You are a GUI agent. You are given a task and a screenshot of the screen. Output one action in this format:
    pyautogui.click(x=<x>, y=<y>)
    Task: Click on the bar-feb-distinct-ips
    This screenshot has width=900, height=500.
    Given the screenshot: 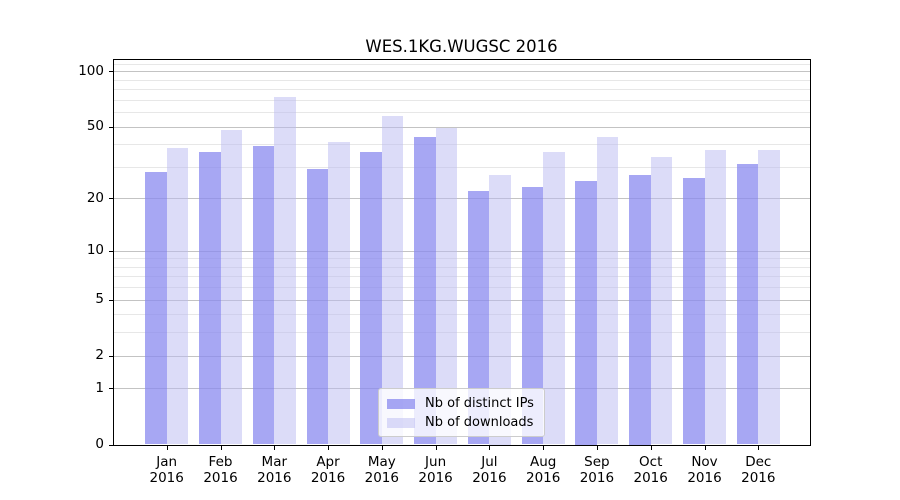 What is the action you would take?
    pyautogui.click(x=210, y=298)
    